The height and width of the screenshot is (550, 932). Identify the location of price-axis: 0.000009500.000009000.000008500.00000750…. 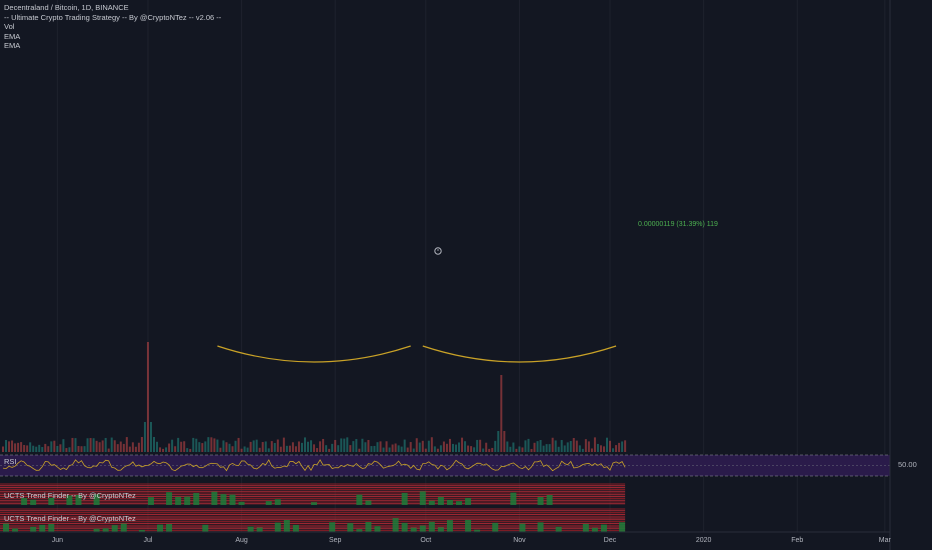
(910, 275).